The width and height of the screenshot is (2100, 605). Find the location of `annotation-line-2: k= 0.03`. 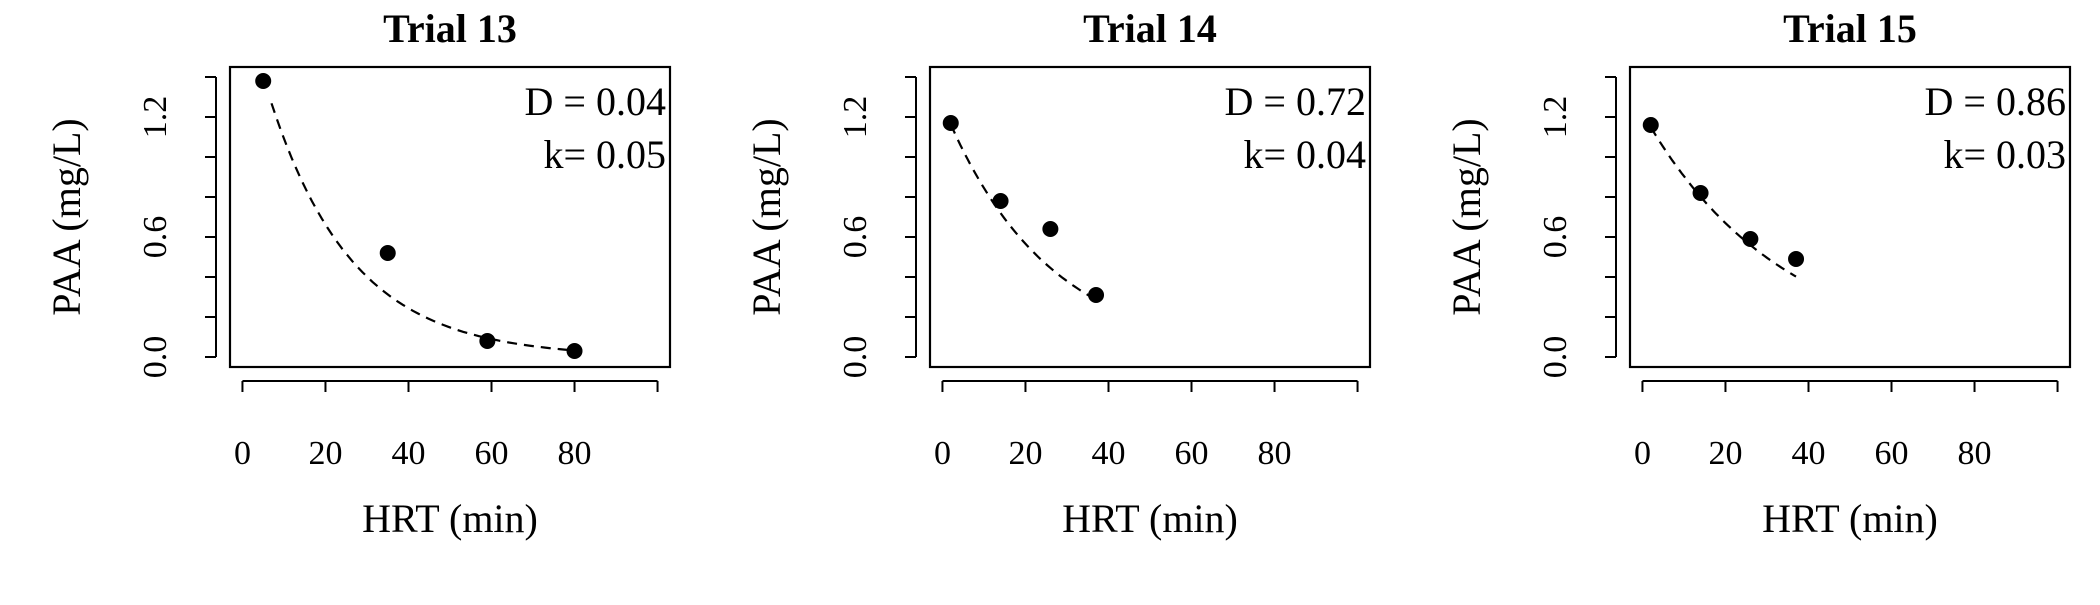

annotation-line-2: k= 0.03 is located at coordinates (2004, 154).